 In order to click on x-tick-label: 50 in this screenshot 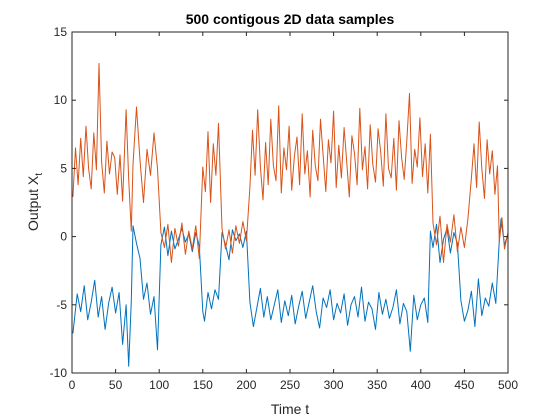, I will do `click(116, 385)`.